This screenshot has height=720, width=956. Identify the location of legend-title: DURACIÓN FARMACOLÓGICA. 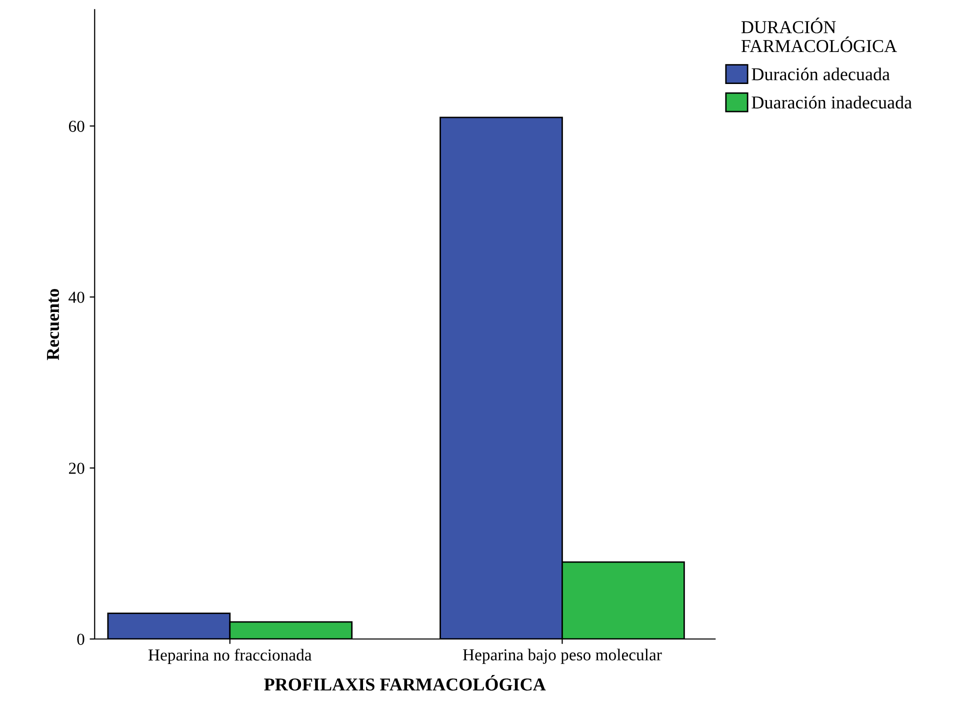
(819, 35).